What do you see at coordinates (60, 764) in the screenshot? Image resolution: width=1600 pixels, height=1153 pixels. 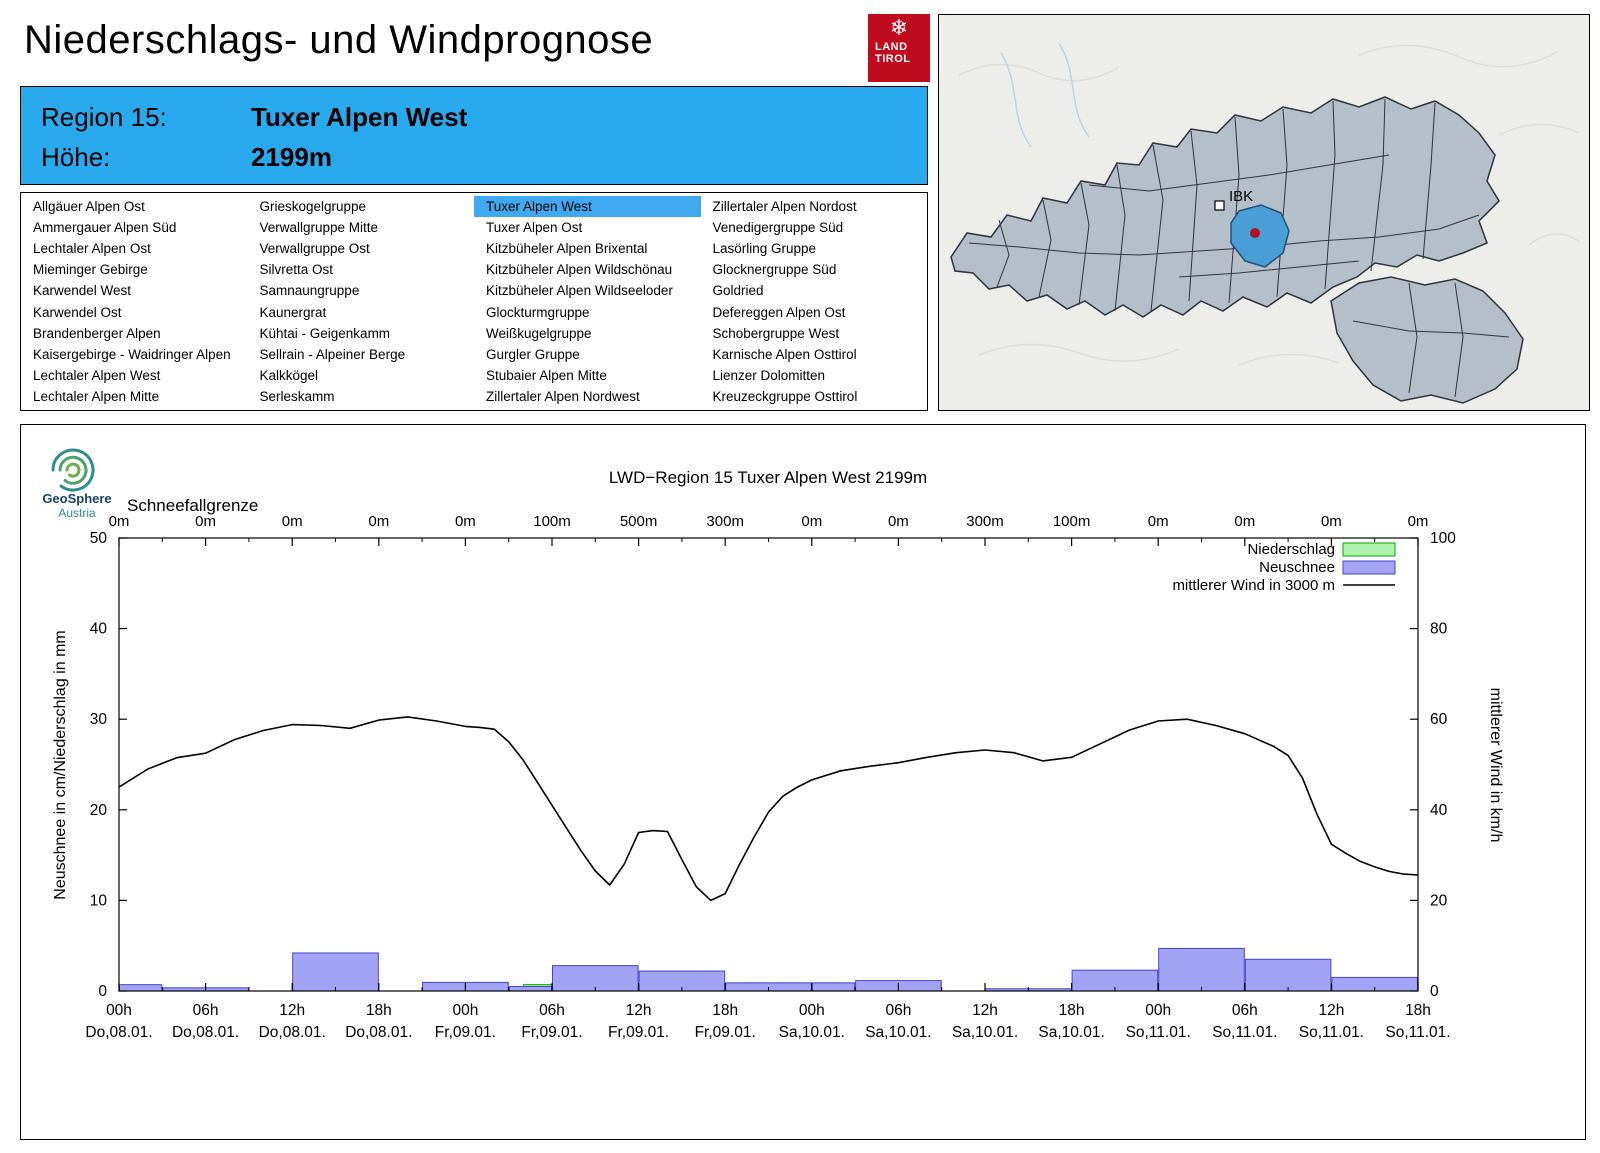 I see `left-axis-label: Neuschnee in cm/Niederschlag in mm` at bounding box center [60, 764].